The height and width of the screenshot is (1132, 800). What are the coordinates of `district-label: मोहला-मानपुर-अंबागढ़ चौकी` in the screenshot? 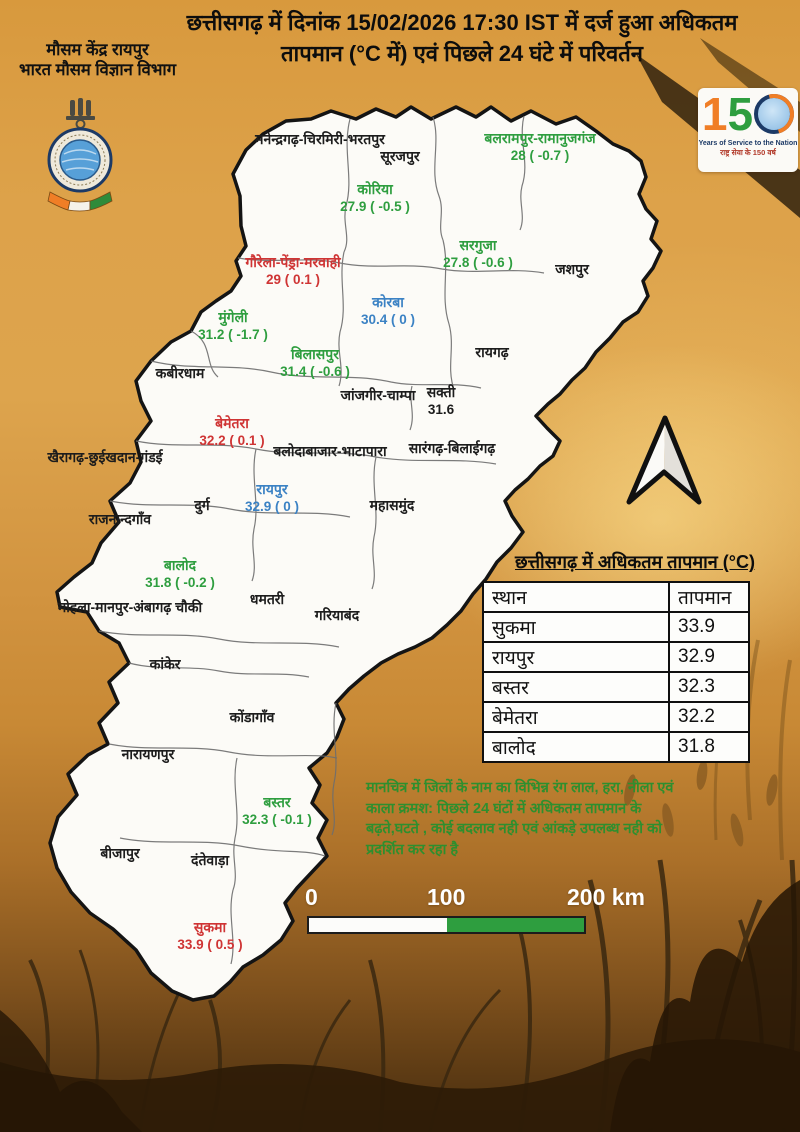 It's located at (130, 607).